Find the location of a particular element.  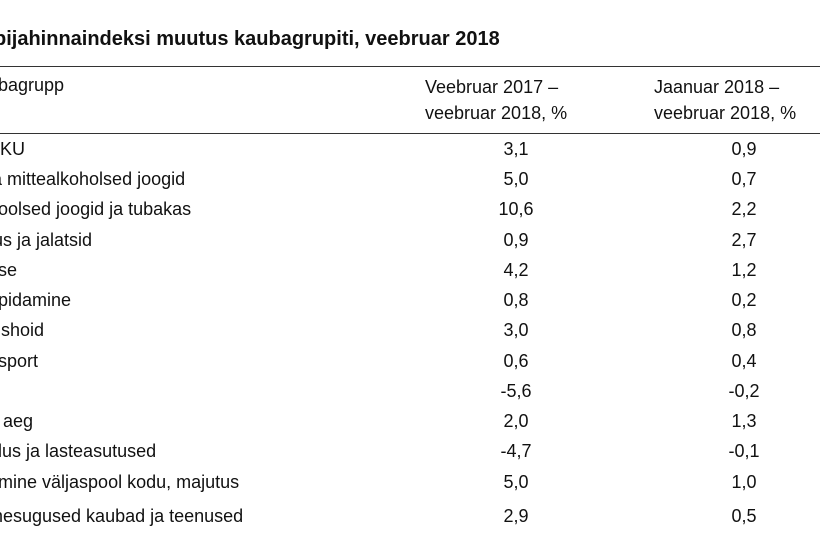

row-value-annual: -5,6 is located at coordinates (516, 391).